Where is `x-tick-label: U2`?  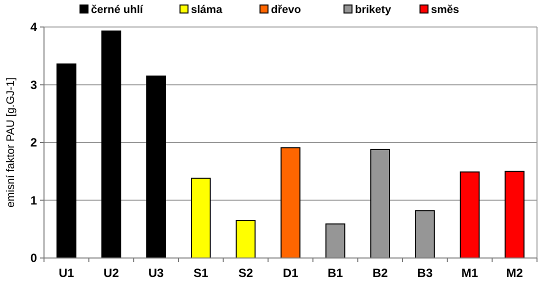 x-tick-label: U2 is located at coordinates (112, 273).